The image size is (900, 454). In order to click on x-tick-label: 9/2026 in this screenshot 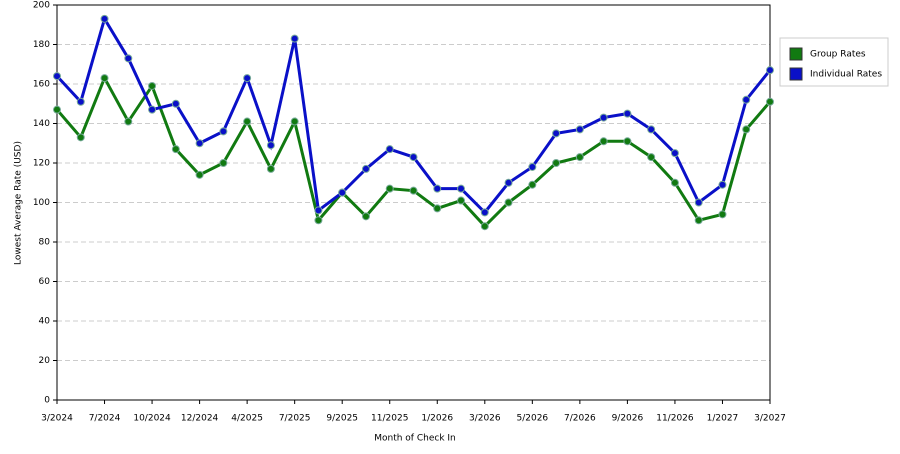, I will do `click(628, 419)`.